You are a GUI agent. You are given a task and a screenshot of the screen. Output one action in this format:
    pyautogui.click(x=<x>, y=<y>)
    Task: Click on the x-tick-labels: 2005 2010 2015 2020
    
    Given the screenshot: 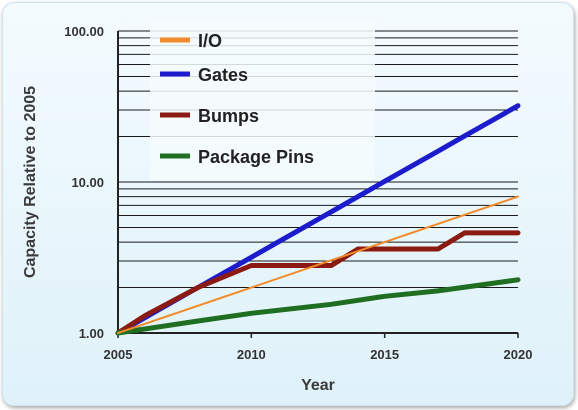 What is the action you would take?
    pyautogui.click(x=318, y=347)
    